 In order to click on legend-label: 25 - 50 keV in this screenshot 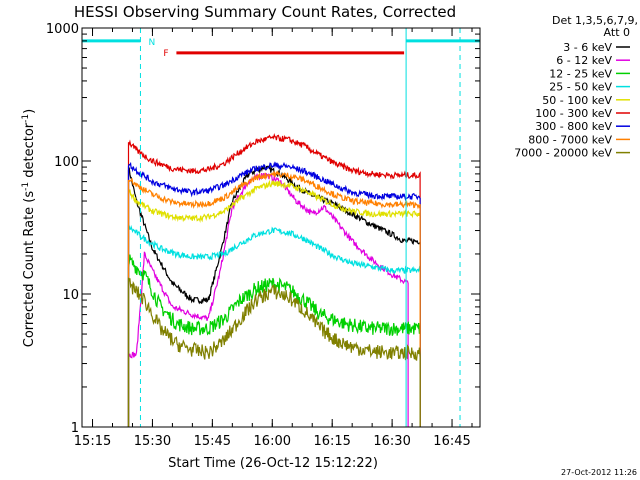, I will do `click(580, 87)`.